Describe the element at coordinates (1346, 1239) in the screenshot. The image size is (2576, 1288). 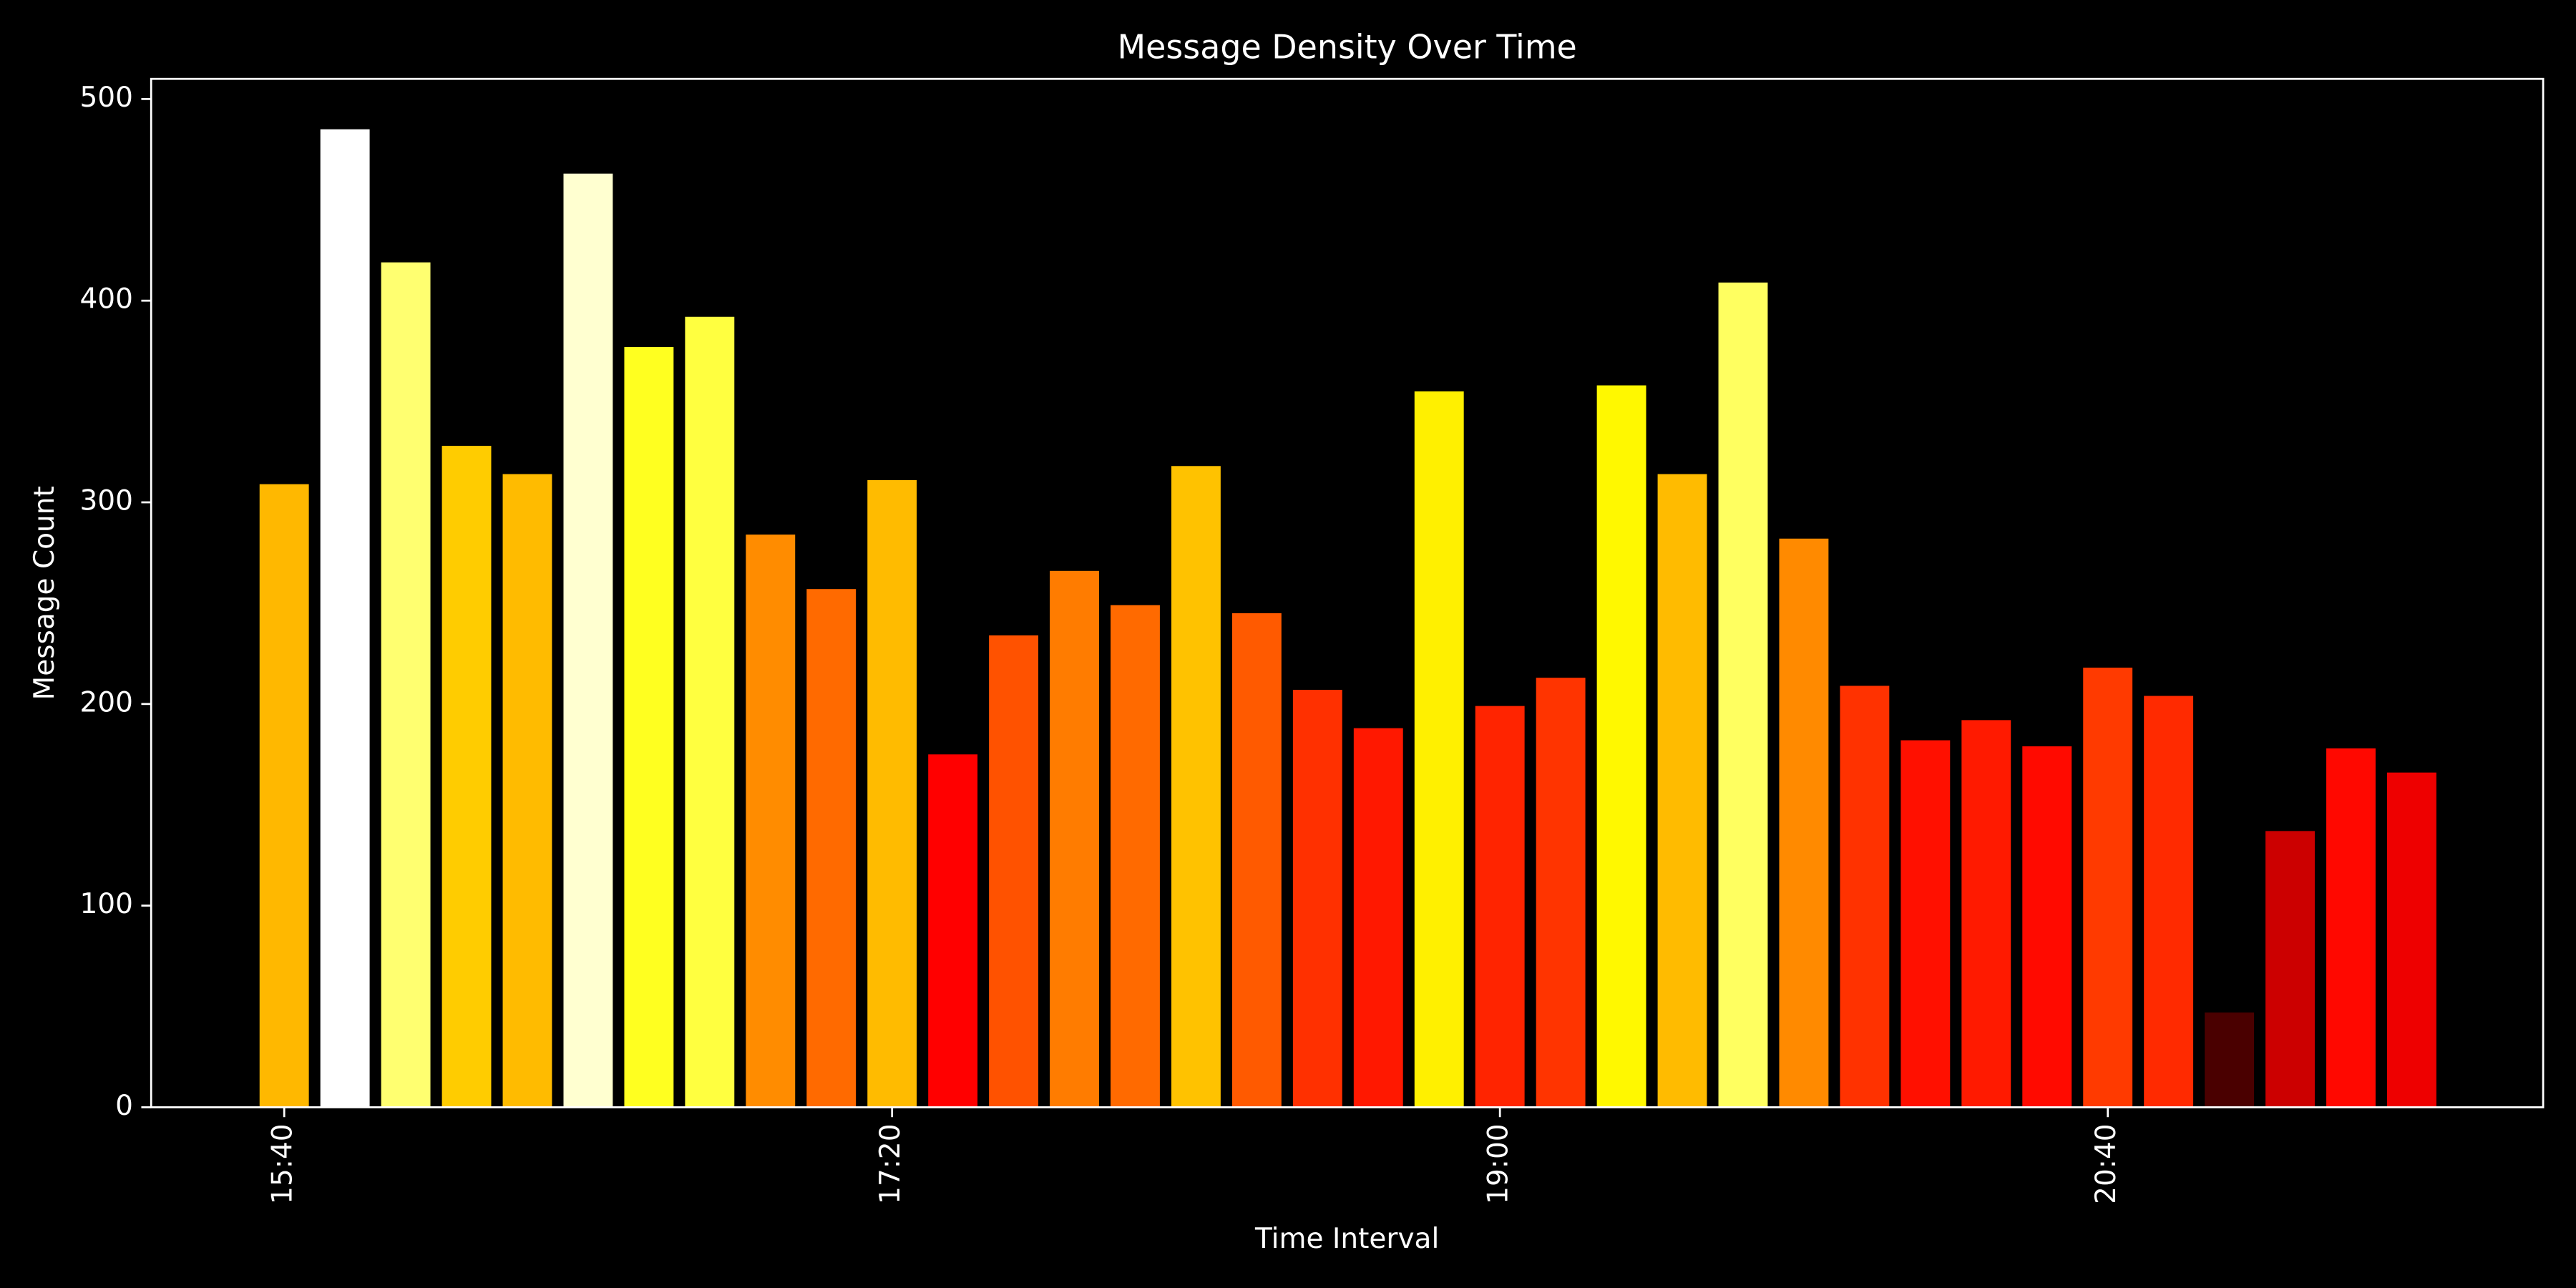
I see `x-axis-label: Time Interval` at that location.